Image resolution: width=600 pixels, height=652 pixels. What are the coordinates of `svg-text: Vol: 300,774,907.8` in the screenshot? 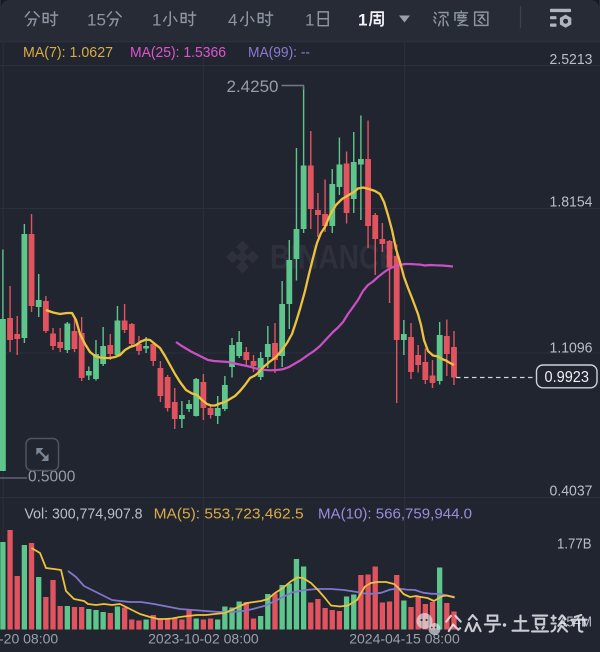 It's located at (84, 515).